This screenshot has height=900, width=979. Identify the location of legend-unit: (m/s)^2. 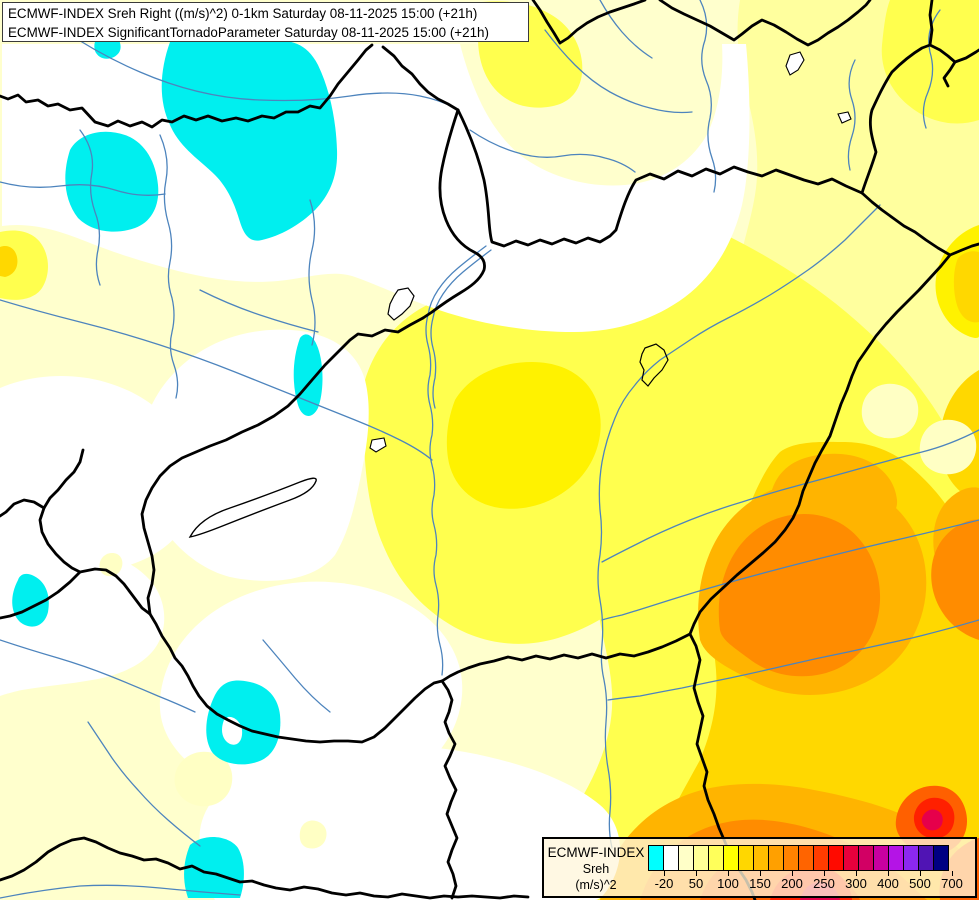
(596, 885).